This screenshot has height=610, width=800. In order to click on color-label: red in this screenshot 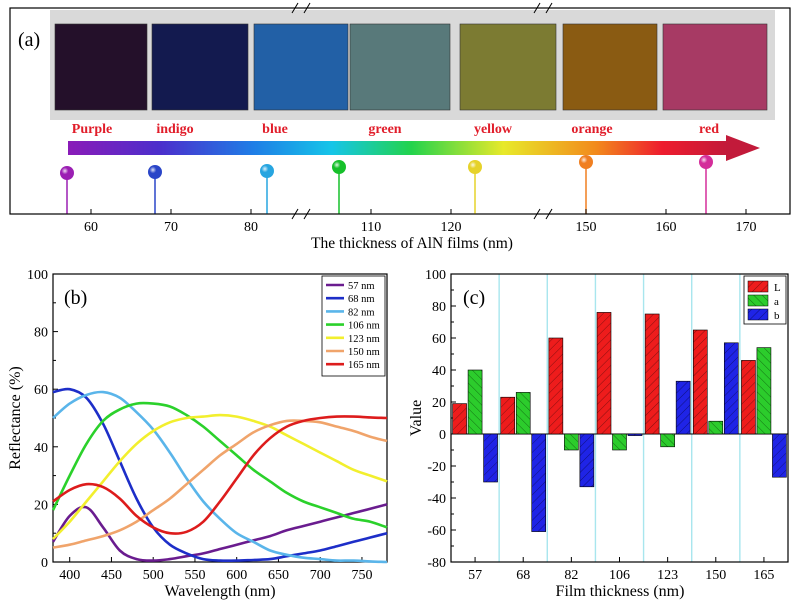, I will do `click(709, 129)`.